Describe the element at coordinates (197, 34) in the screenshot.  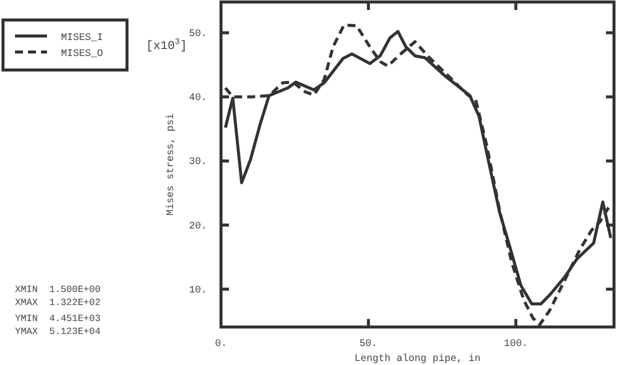
I see `y-tick-label: 50.` at that location.